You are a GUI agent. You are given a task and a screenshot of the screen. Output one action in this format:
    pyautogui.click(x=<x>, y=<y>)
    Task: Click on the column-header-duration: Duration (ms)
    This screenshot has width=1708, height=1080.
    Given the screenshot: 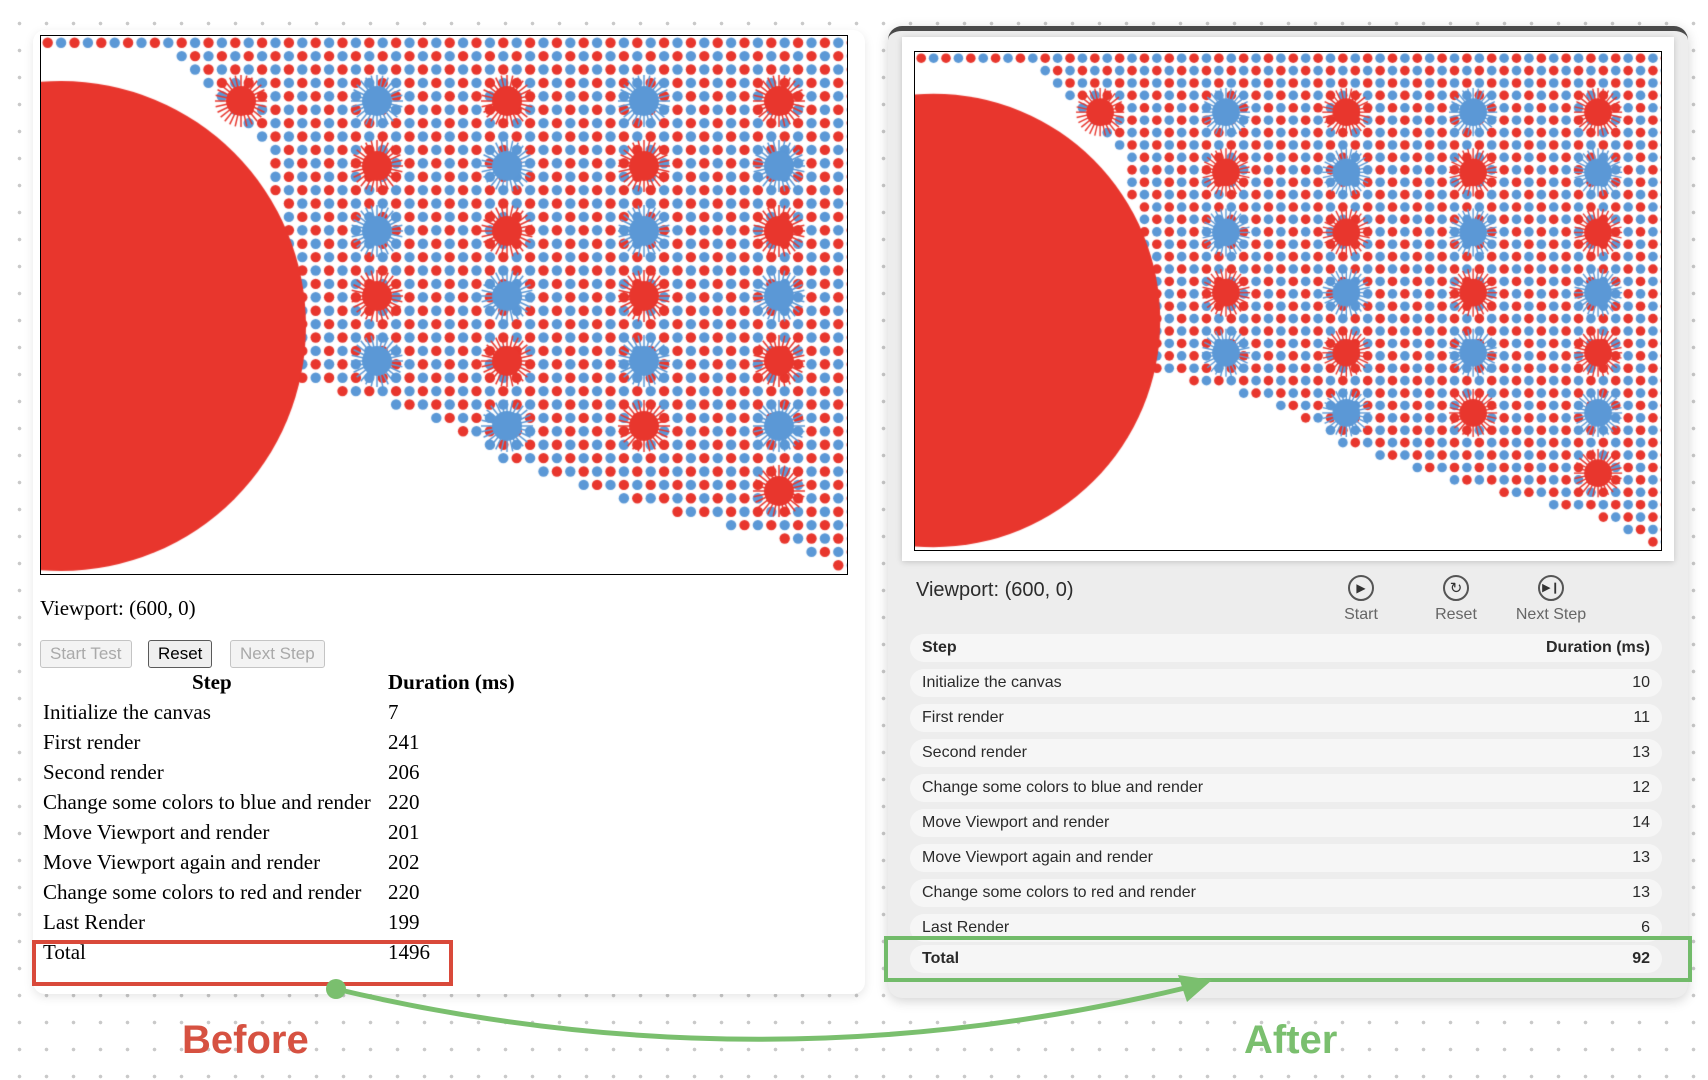 What is the action you would take?
    pyautogui.click(x=451, y=682)
    